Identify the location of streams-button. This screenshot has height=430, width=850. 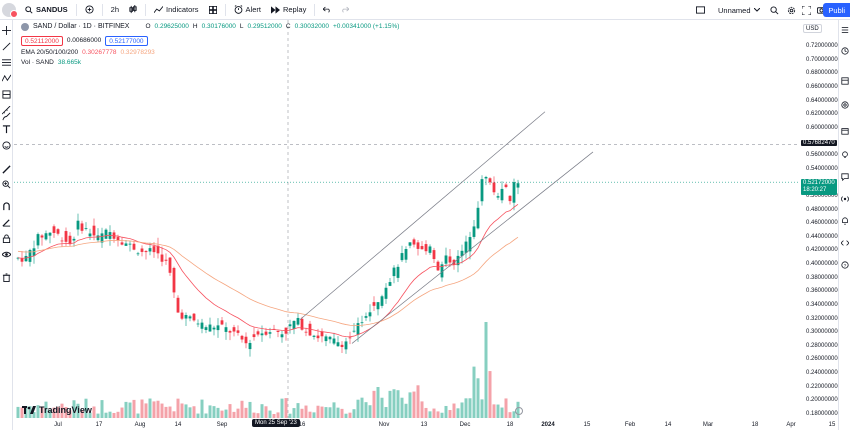
(845, 199).